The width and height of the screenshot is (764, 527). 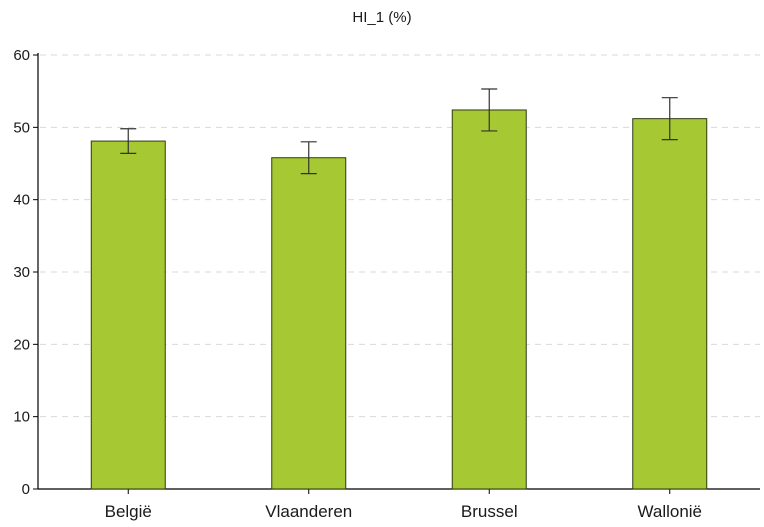 What do you see at coordinates (669, 511) in the screenshot?
I see `x-tick-label: Wallonië` at bounding box center [669, 511].